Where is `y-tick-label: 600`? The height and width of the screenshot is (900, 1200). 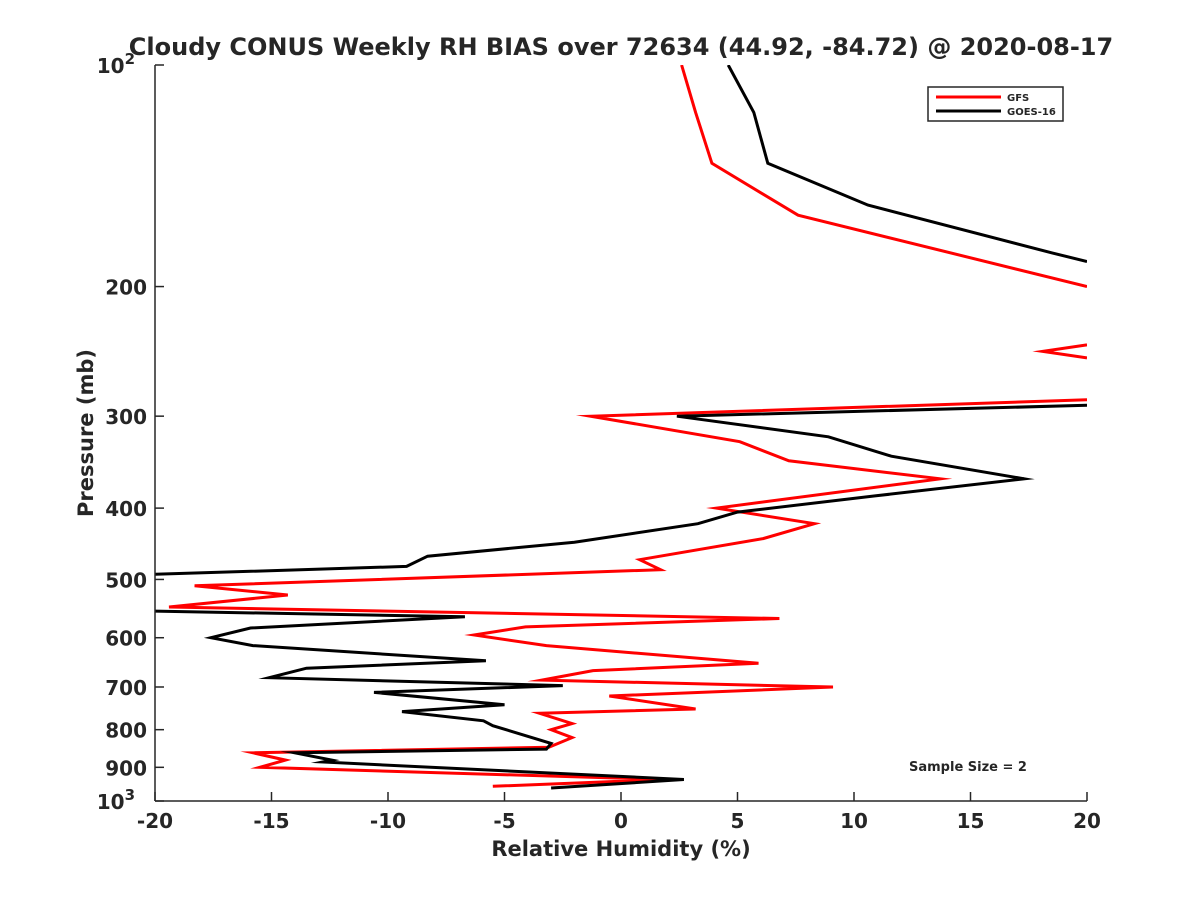 y-tick-label: 600 is located at coordinates (126, 639).